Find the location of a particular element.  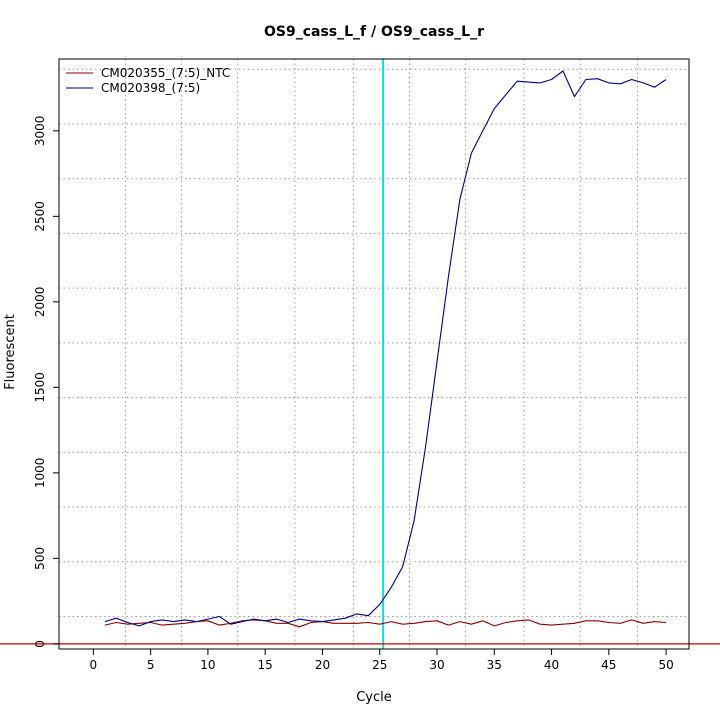

x-tick-label: 10 is located at coordinates (207, 665).